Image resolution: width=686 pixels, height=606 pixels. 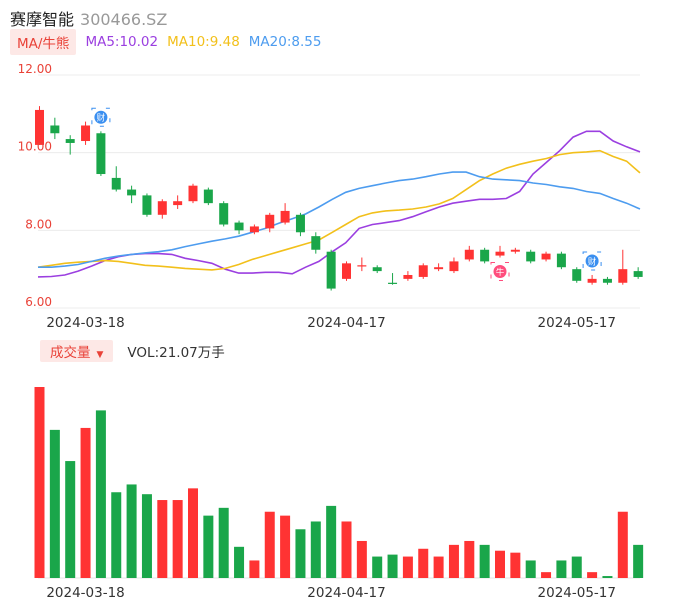 What do you see at coordinates (203, 41) in the screenshot?
I see `ma10-label: MA10:9.48` at bounding box center [203, 41].